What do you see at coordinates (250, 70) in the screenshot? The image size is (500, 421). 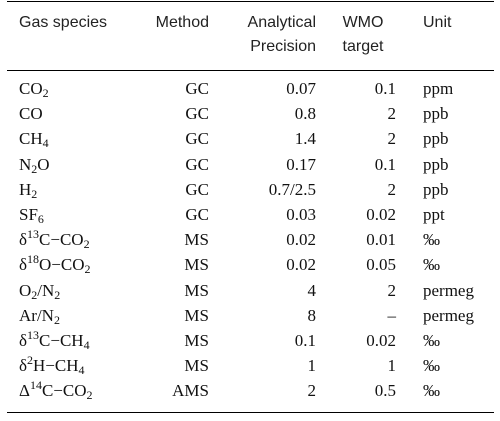 I see `header-rule` at bounding box center [250, 70].